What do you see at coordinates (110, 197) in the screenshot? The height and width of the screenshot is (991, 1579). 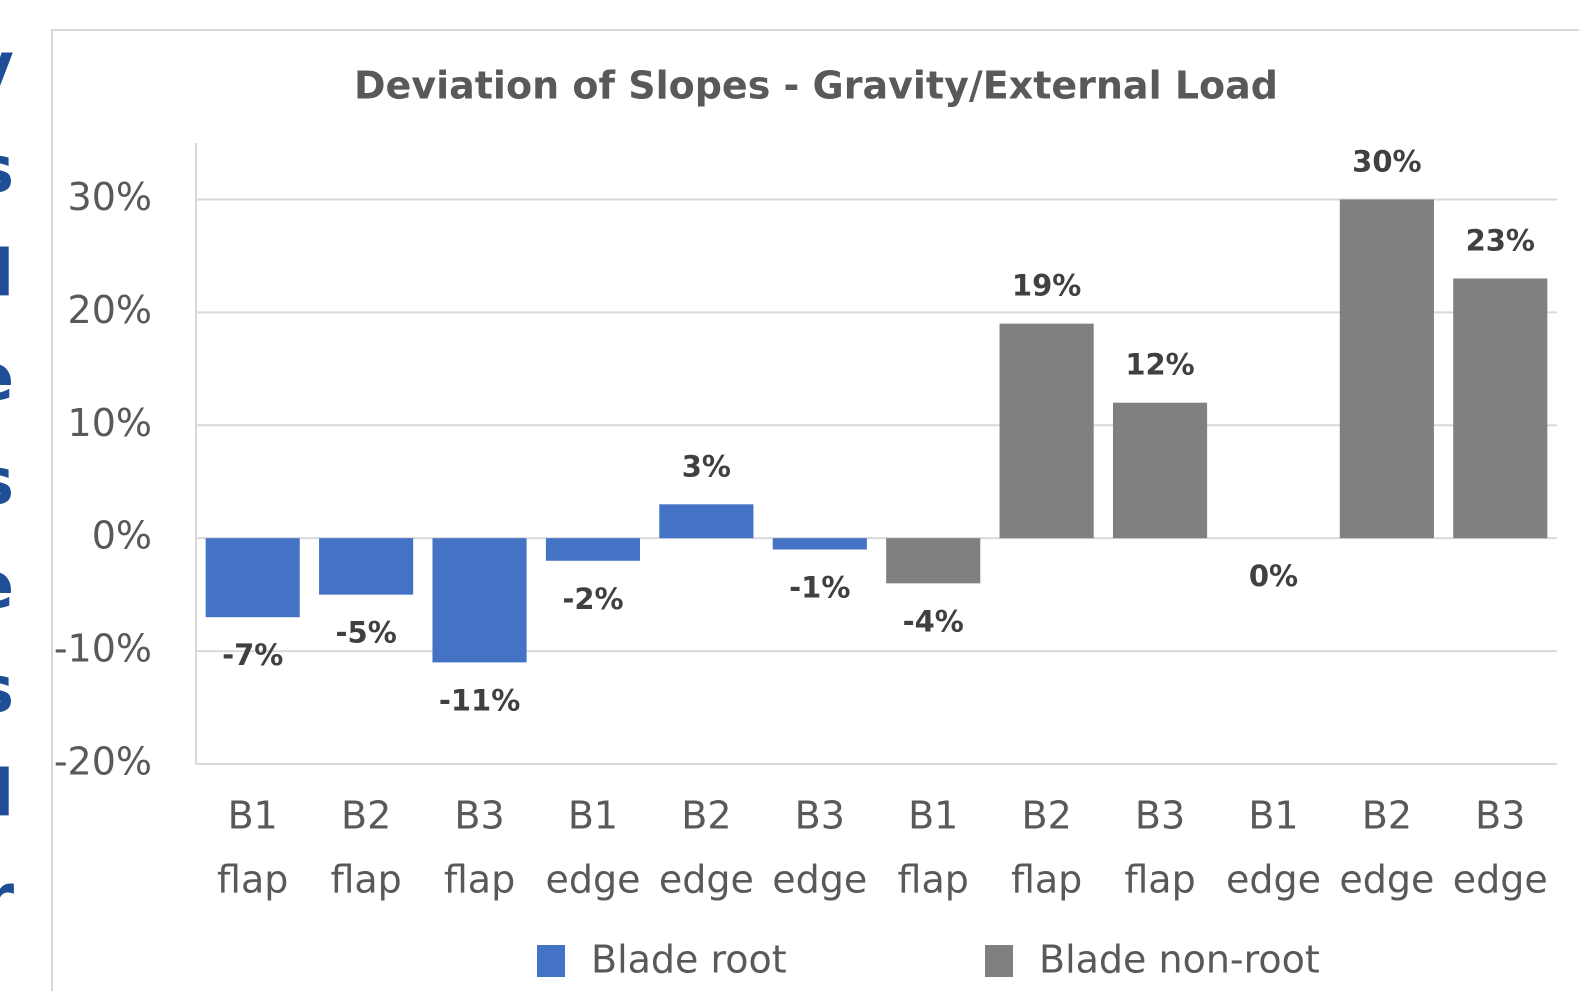 I see `y-tick-label: 30%` at bounding box center [110, 197].